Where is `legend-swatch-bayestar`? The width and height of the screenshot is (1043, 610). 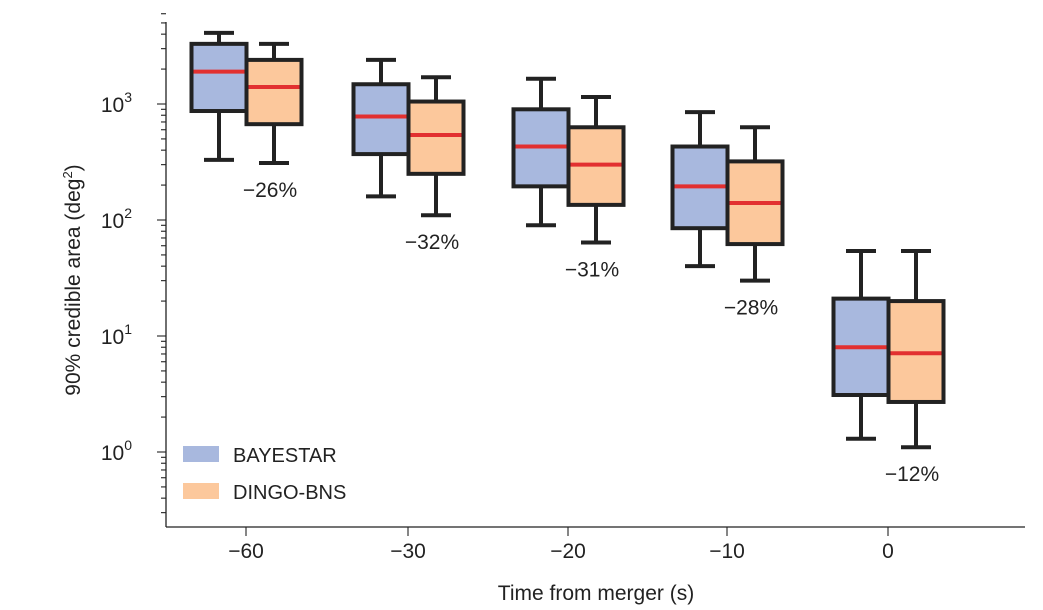
legend-swatch-bayestar is located at coordinates (201, 454).